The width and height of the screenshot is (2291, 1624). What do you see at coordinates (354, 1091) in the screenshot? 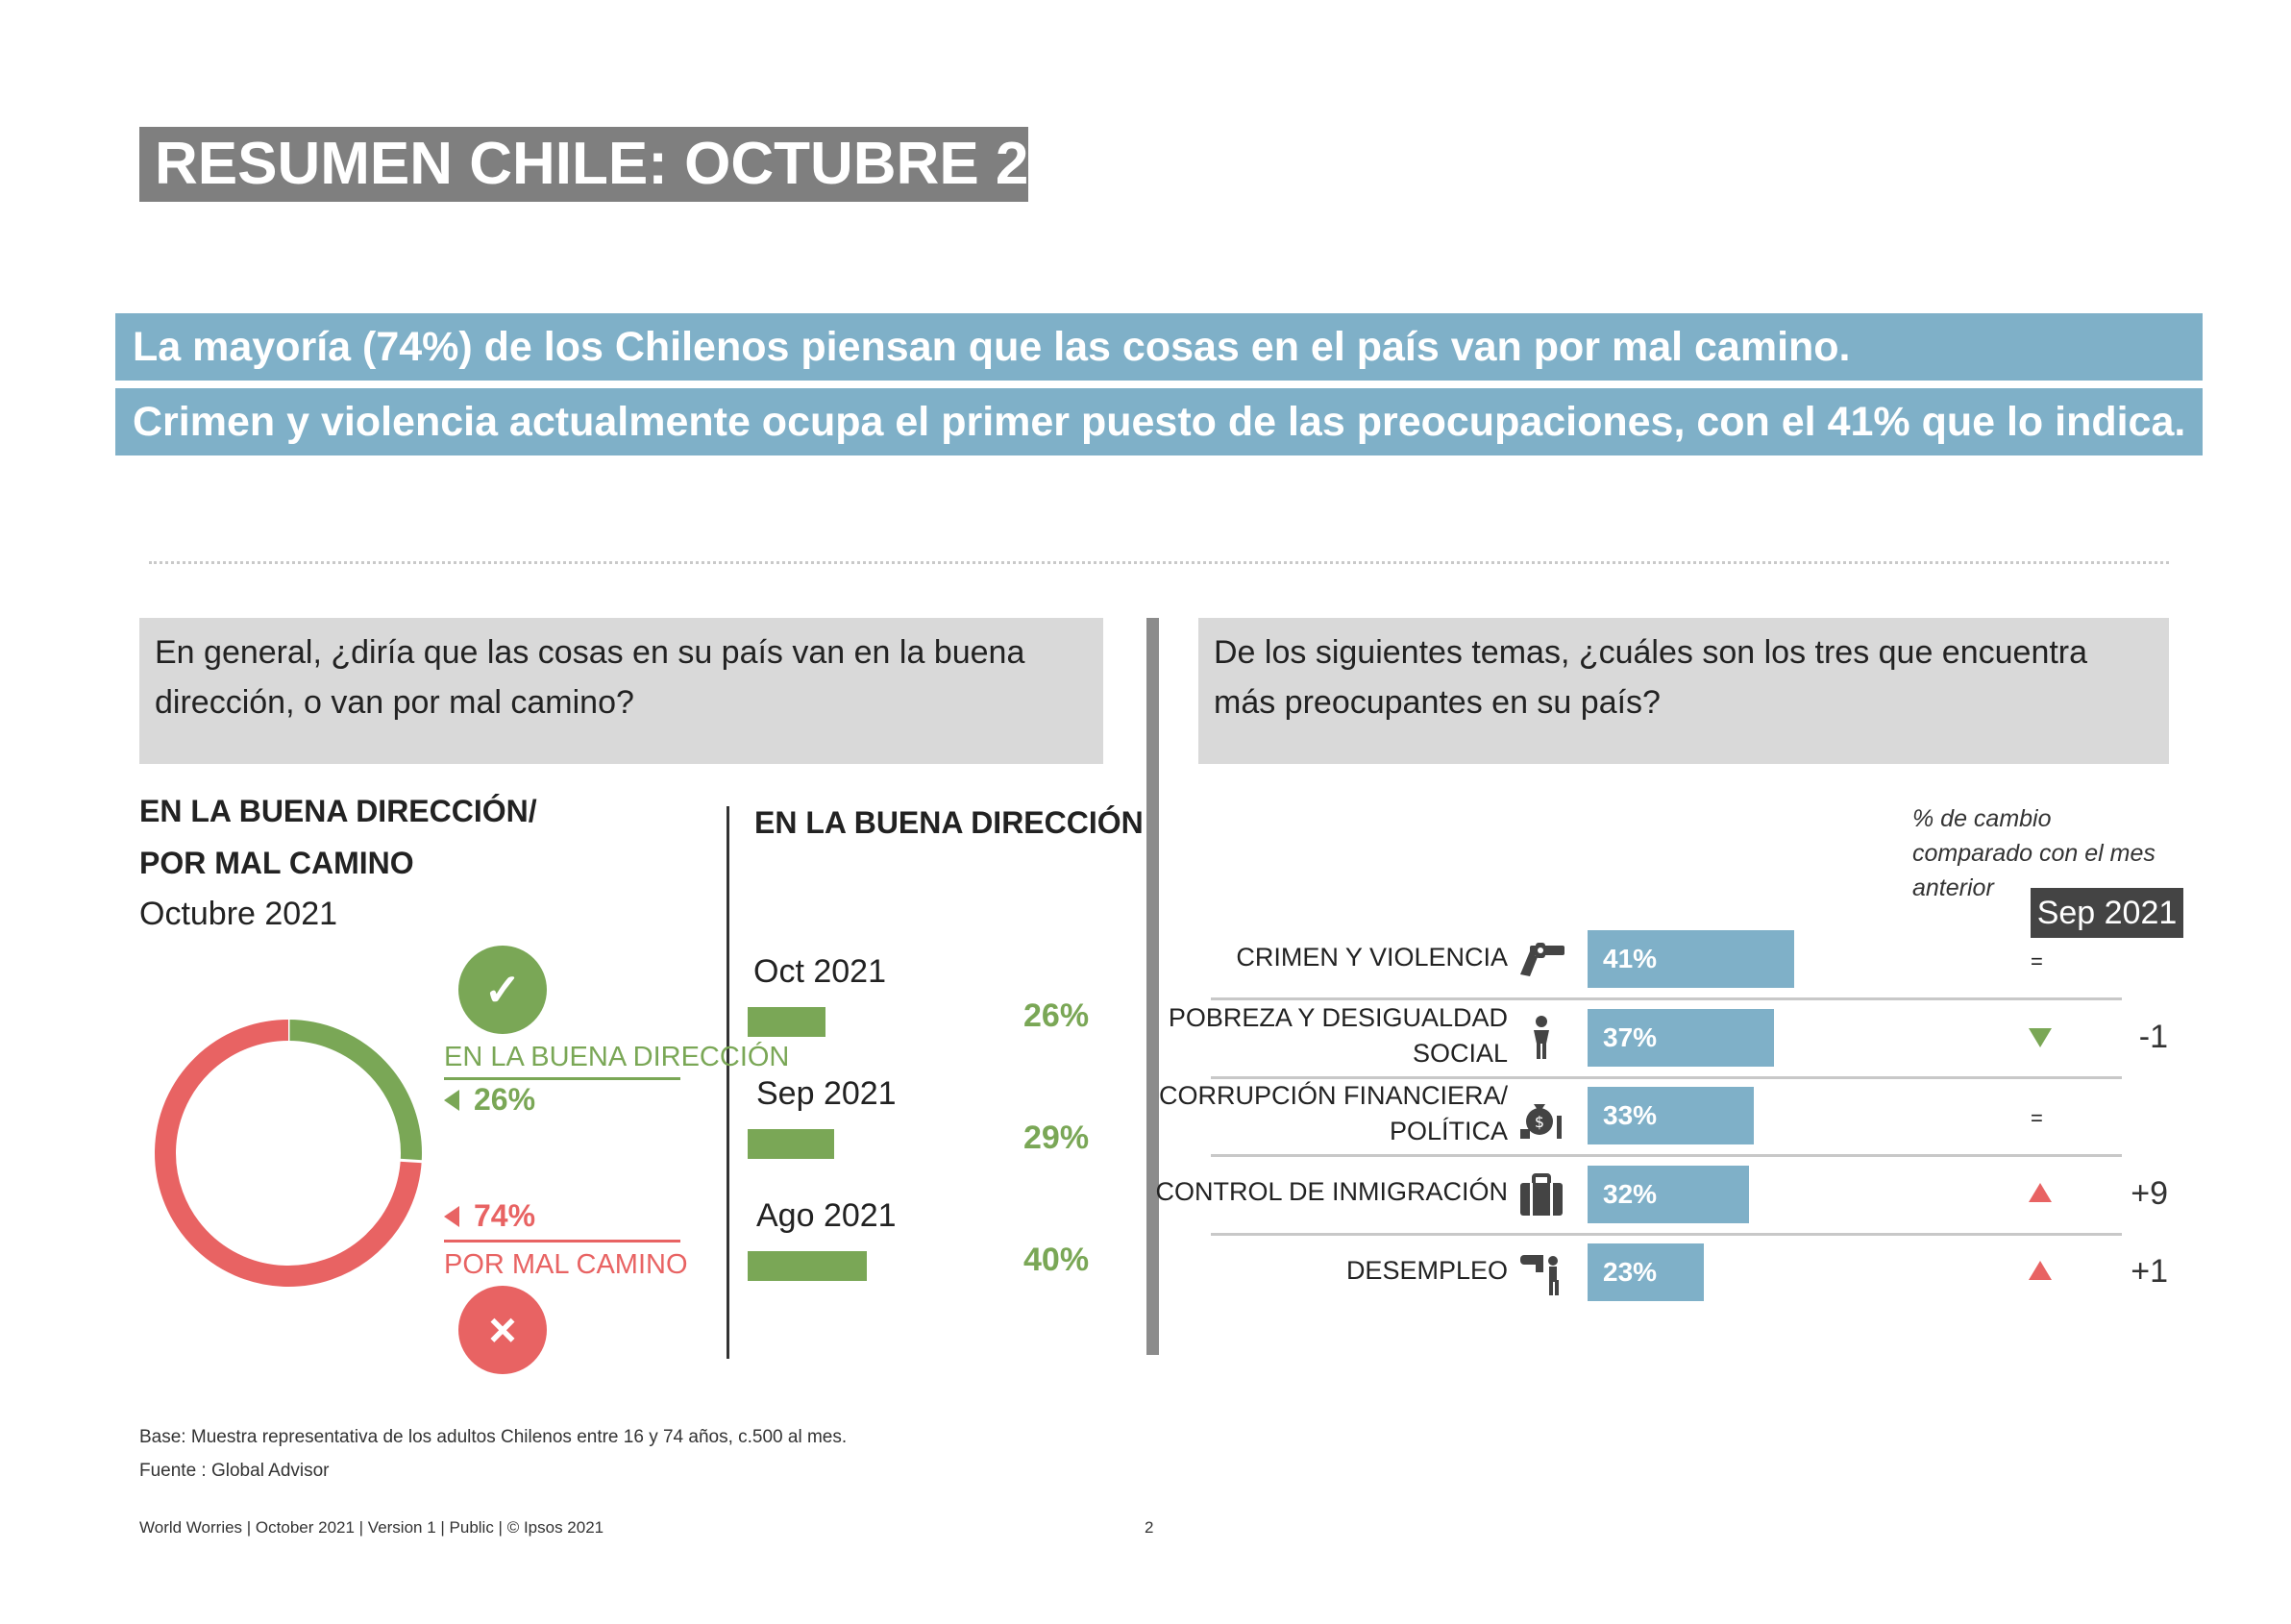
I see `donut-slice-right-direction` at bounding box center [354, 1091].